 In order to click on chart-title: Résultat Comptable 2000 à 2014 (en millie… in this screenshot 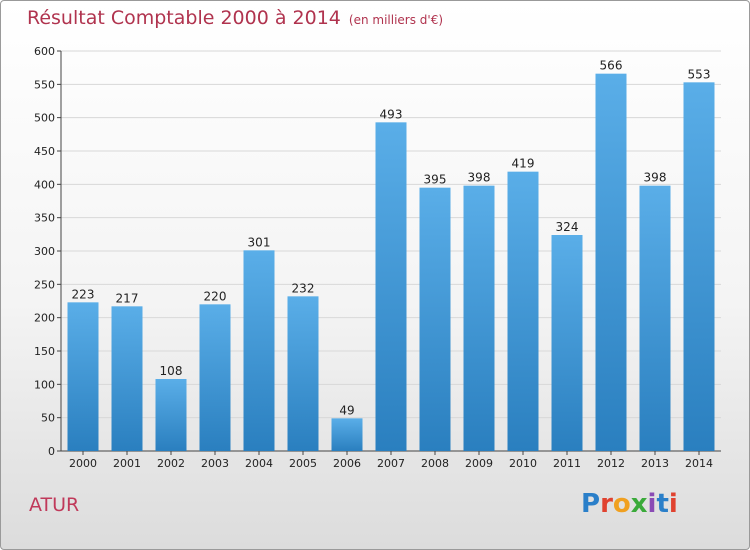, I will do `click(235, 18)`.